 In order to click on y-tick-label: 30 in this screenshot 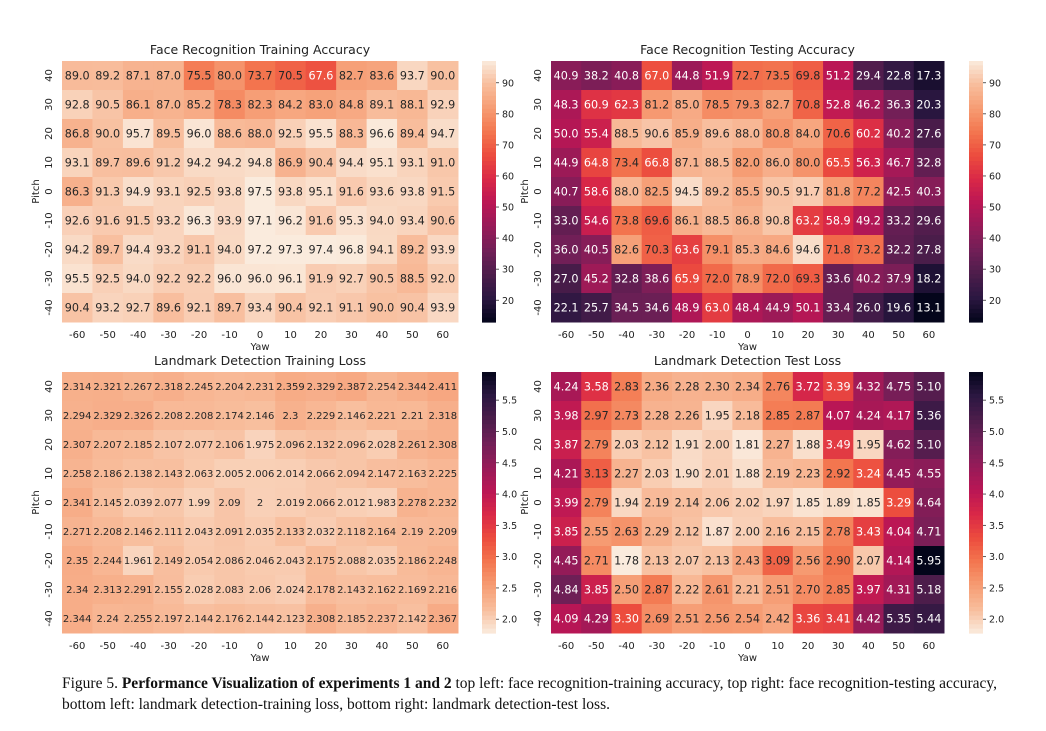, I will do `click(538, 415)`.